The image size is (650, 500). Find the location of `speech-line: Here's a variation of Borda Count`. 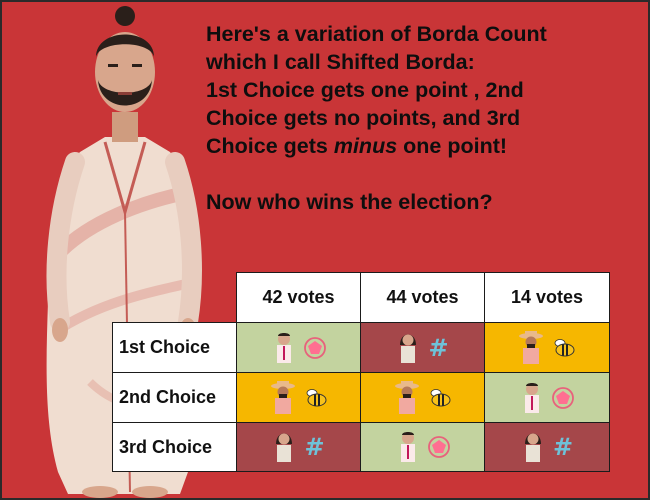

speech-line: Here's a variation of Borda Count is located at coordinates (376, 34).